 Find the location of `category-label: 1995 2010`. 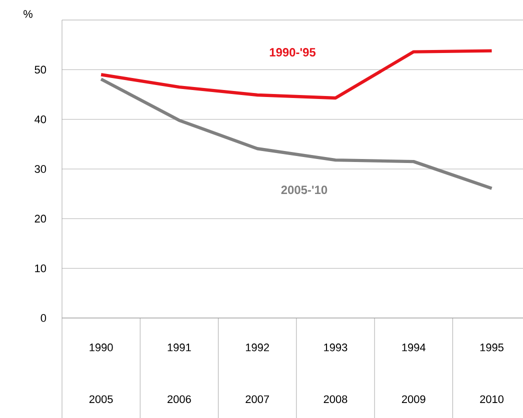

category-label: 1995 2010 is located at coordinates (492, 374).